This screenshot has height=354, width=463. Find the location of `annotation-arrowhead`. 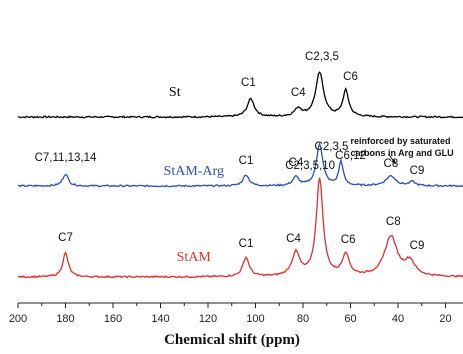

annotation-arrowhead is located at coordinates (393, 161).